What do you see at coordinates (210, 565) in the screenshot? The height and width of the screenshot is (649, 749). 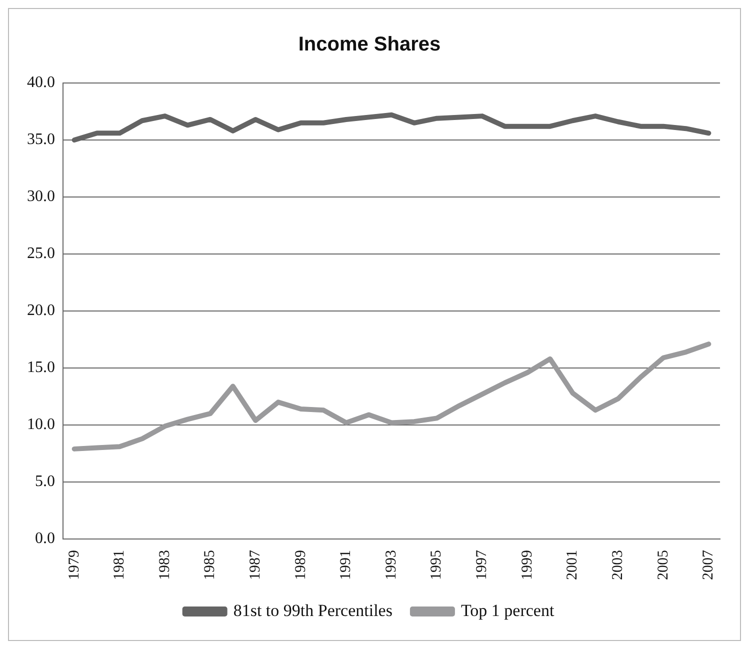 I see `x-tick-label: 1985` at bounding box center [210, 565].